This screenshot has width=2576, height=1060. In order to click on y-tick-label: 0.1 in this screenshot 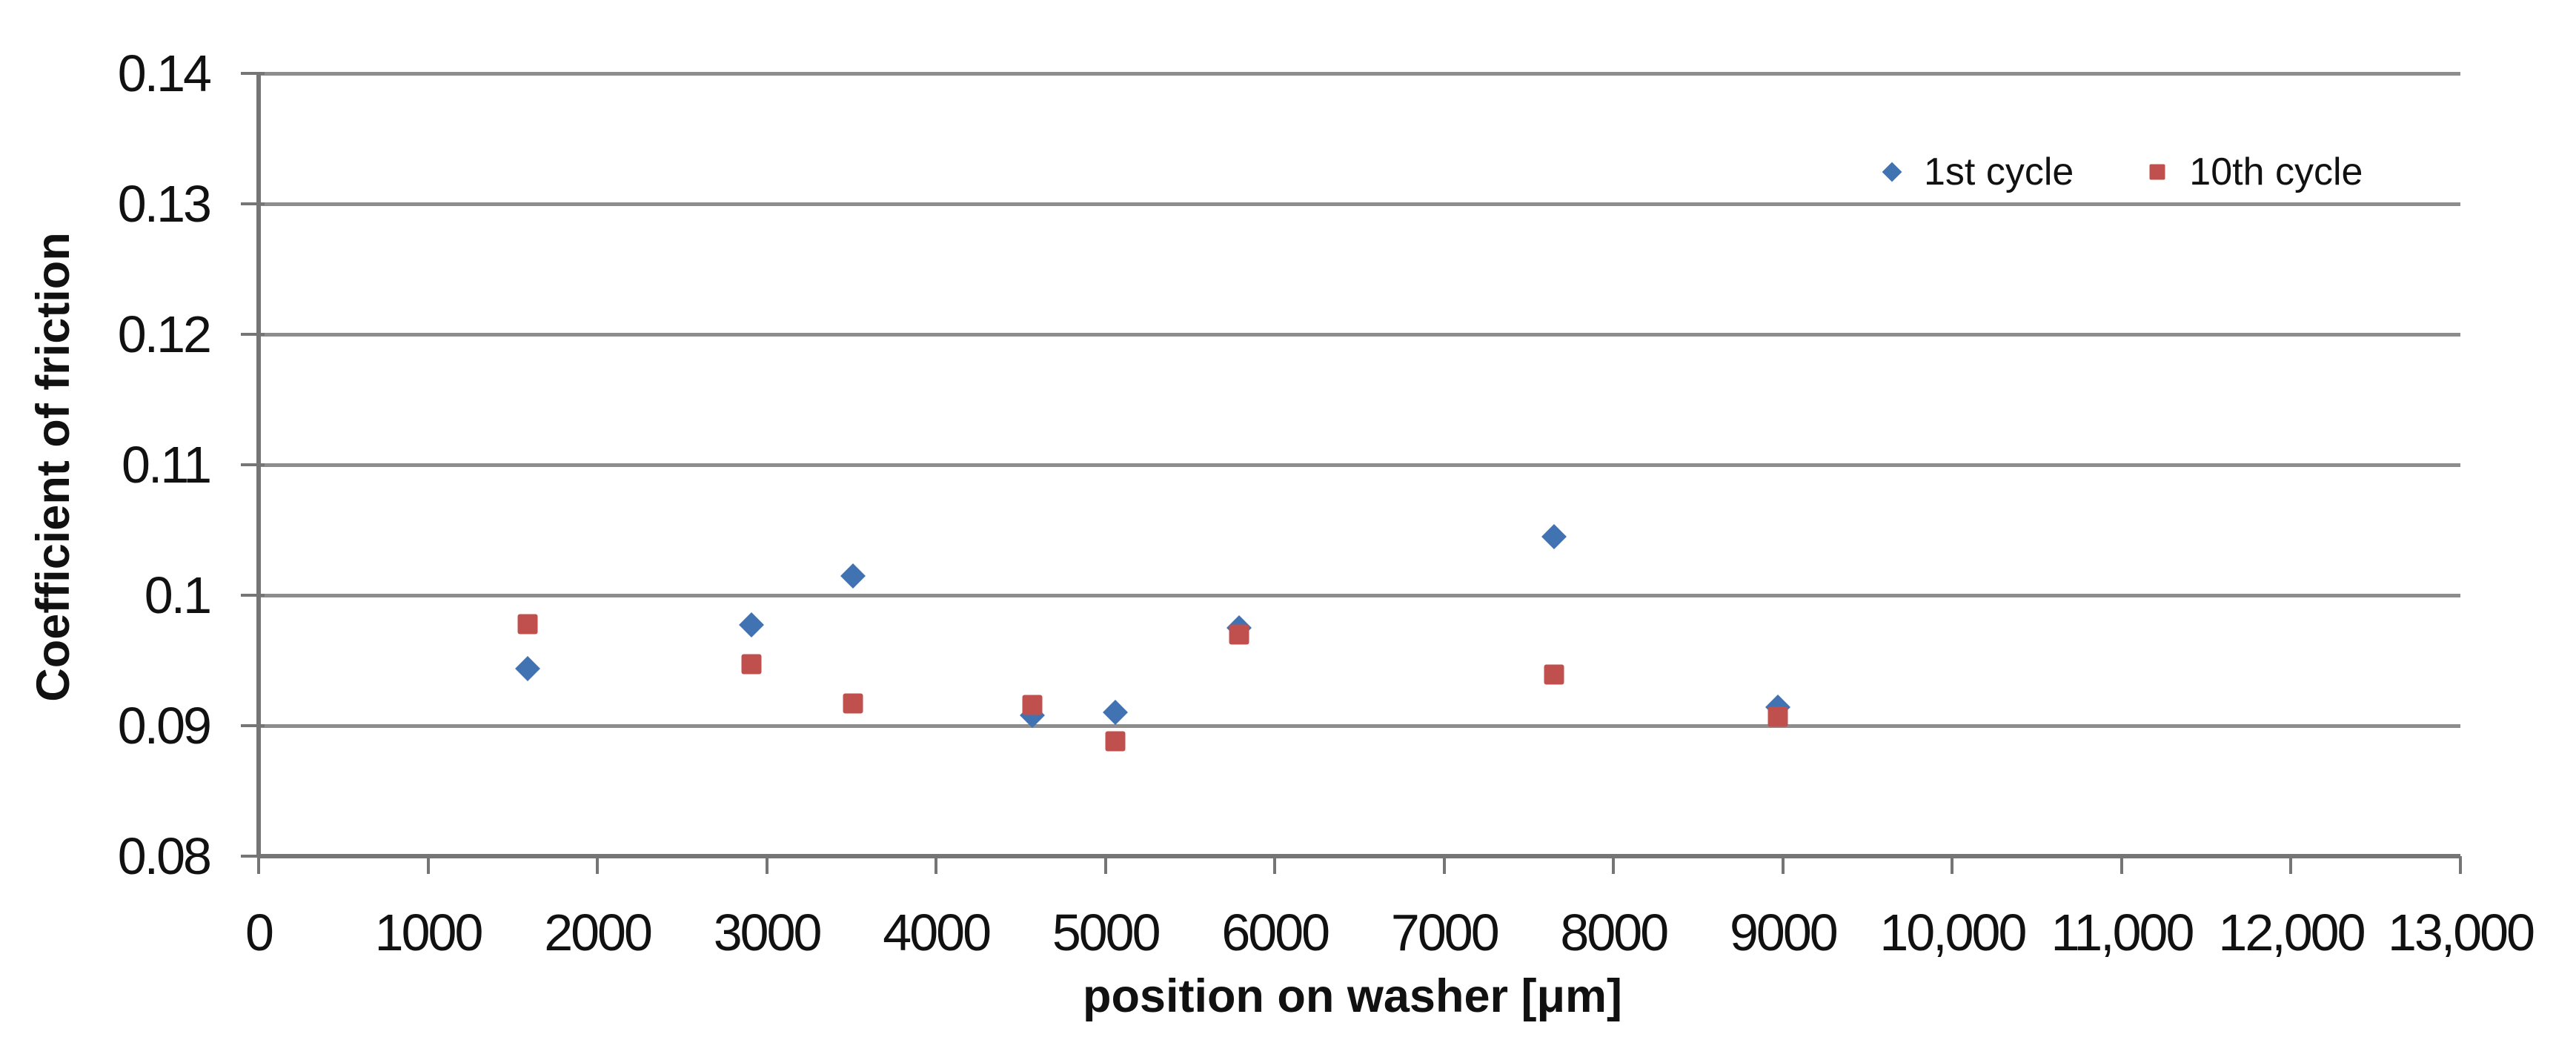, I will do `click(178, 595)`.